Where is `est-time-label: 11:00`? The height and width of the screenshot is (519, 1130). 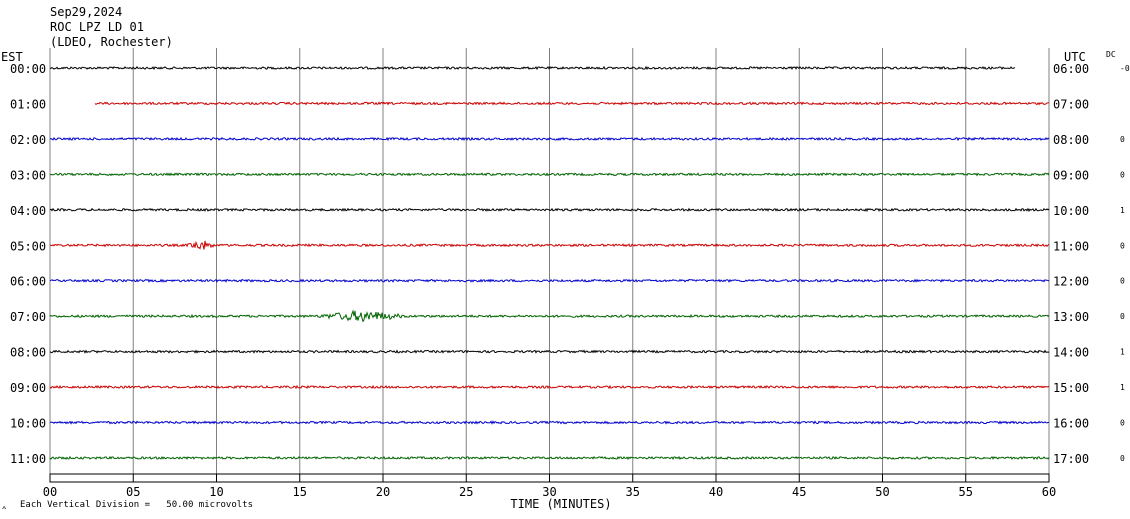
est-time-label: 11:00 is located at coordinates (28, 459).